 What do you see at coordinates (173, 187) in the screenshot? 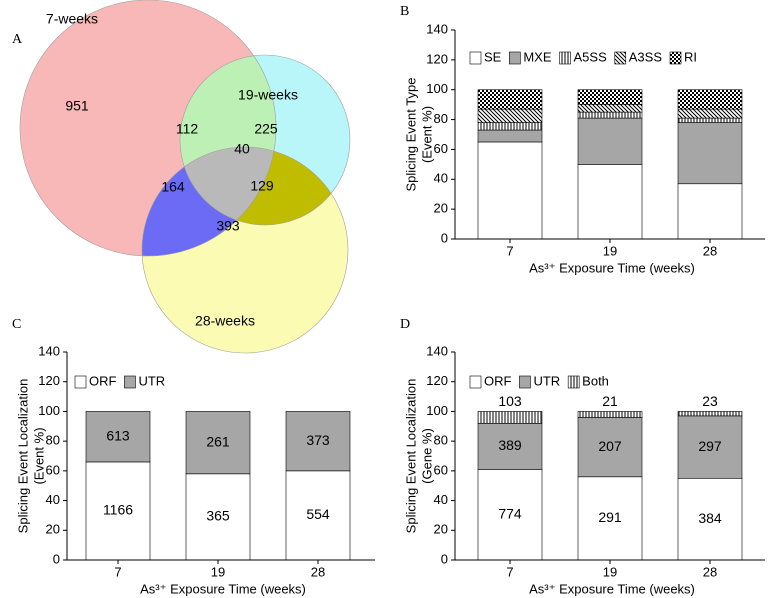
I see `region-count: 164` at bounding box center [173, 187].